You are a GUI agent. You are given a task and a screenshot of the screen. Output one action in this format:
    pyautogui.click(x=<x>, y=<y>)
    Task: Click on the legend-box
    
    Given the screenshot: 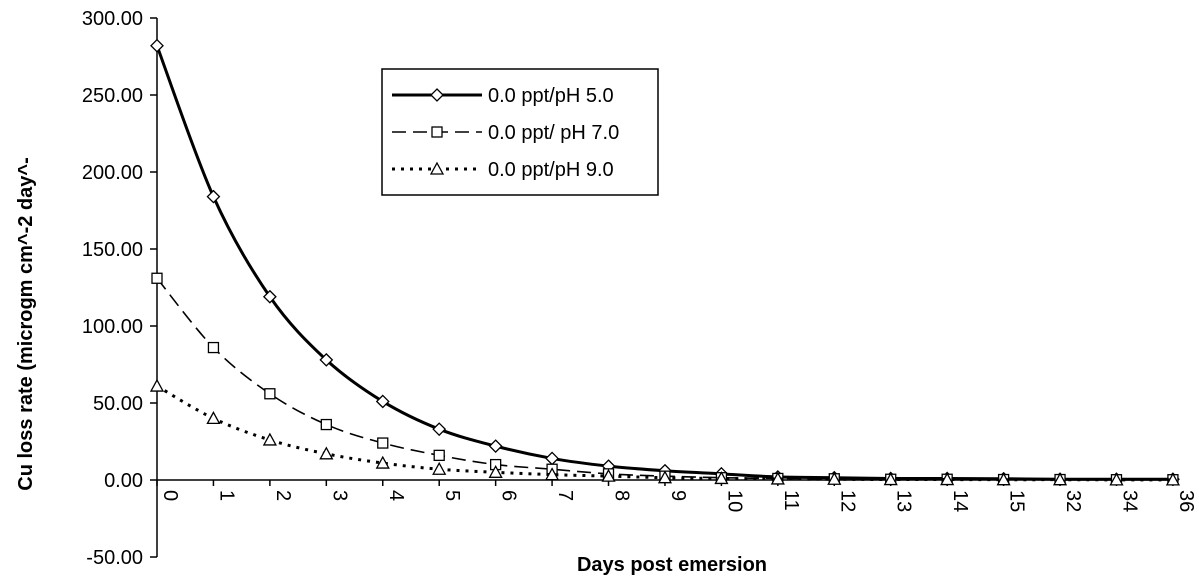 What is the action you would take?
    pyautogui.click(x=520, y=132)
    